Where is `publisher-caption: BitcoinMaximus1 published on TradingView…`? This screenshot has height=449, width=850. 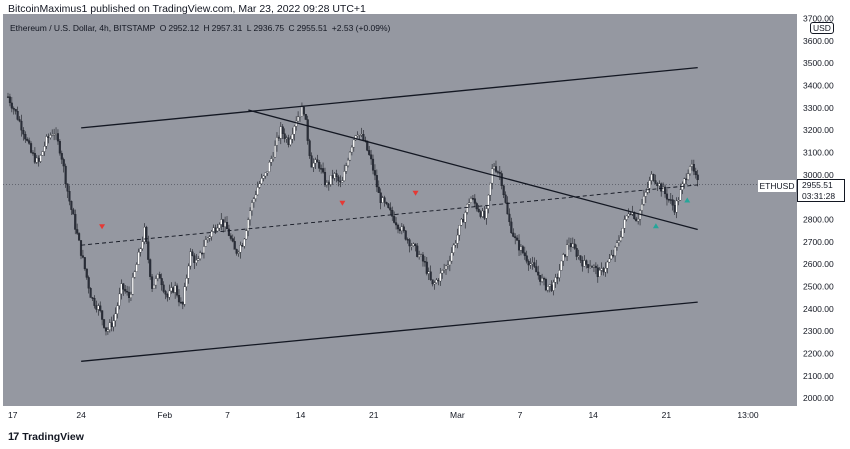
publisher-caption: BitcoinMaximus1 published on TradingView… is located at coordinates (187, 9).